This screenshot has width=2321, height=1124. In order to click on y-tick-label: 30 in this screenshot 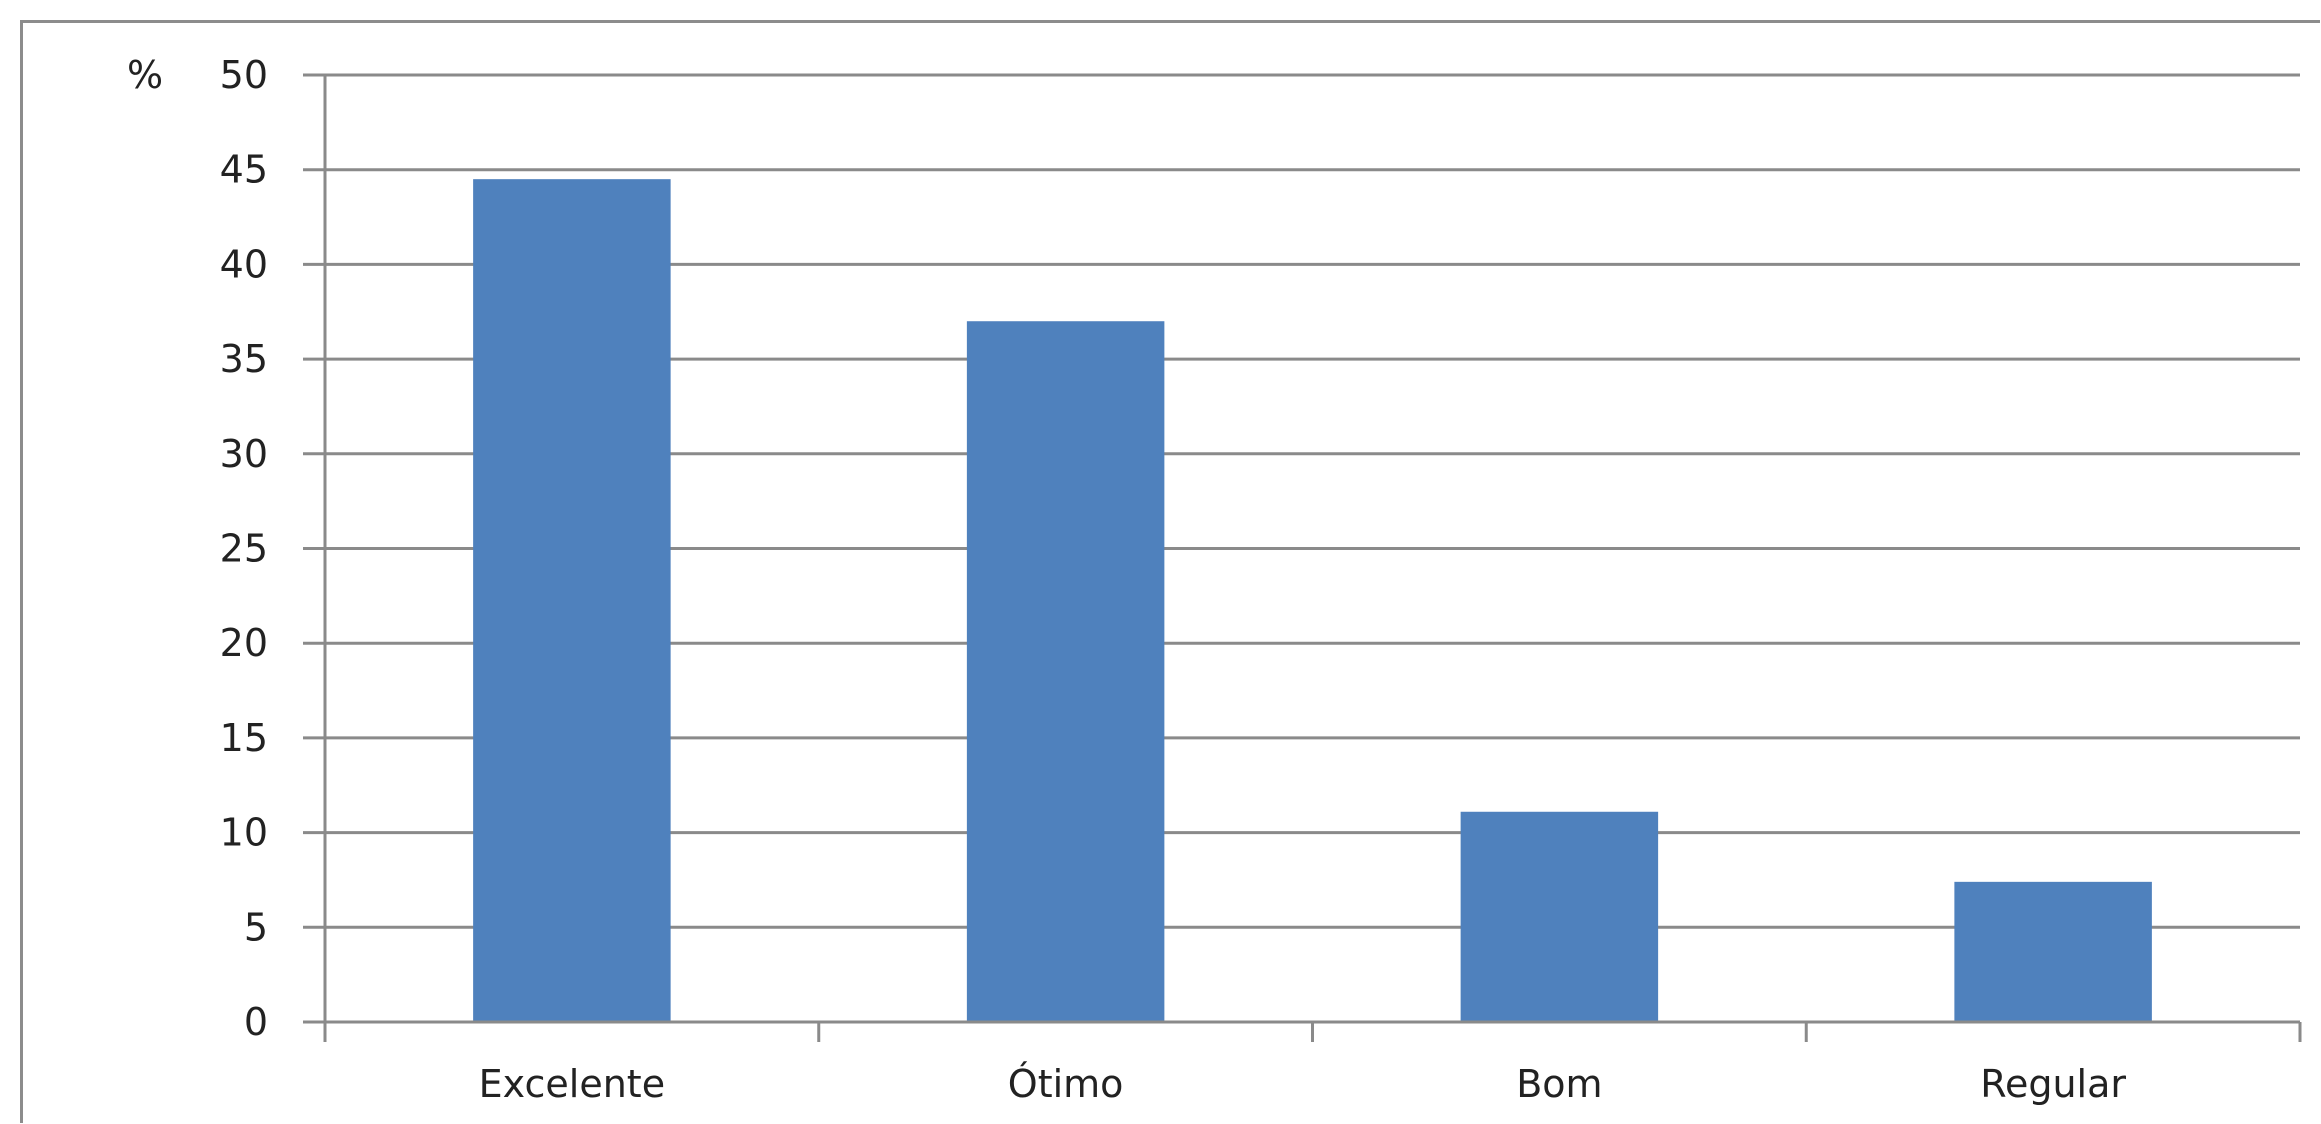, I will do `click(244, 454)`.